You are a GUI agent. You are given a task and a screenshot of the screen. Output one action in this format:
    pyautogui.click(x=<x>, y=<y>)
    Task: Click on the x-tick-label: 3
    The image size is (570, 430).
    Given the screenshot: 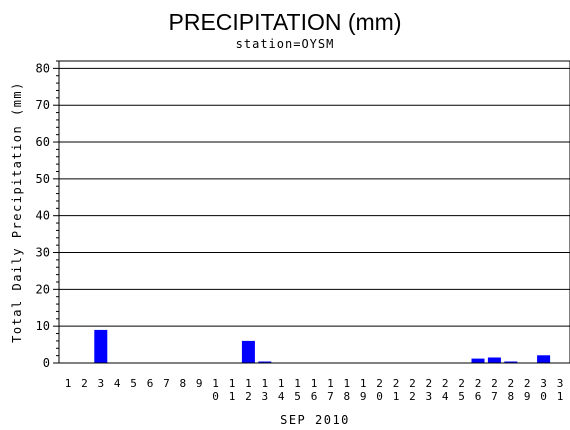 What is the action you would take?
    pyautogui.click(x=100, y=383)
    